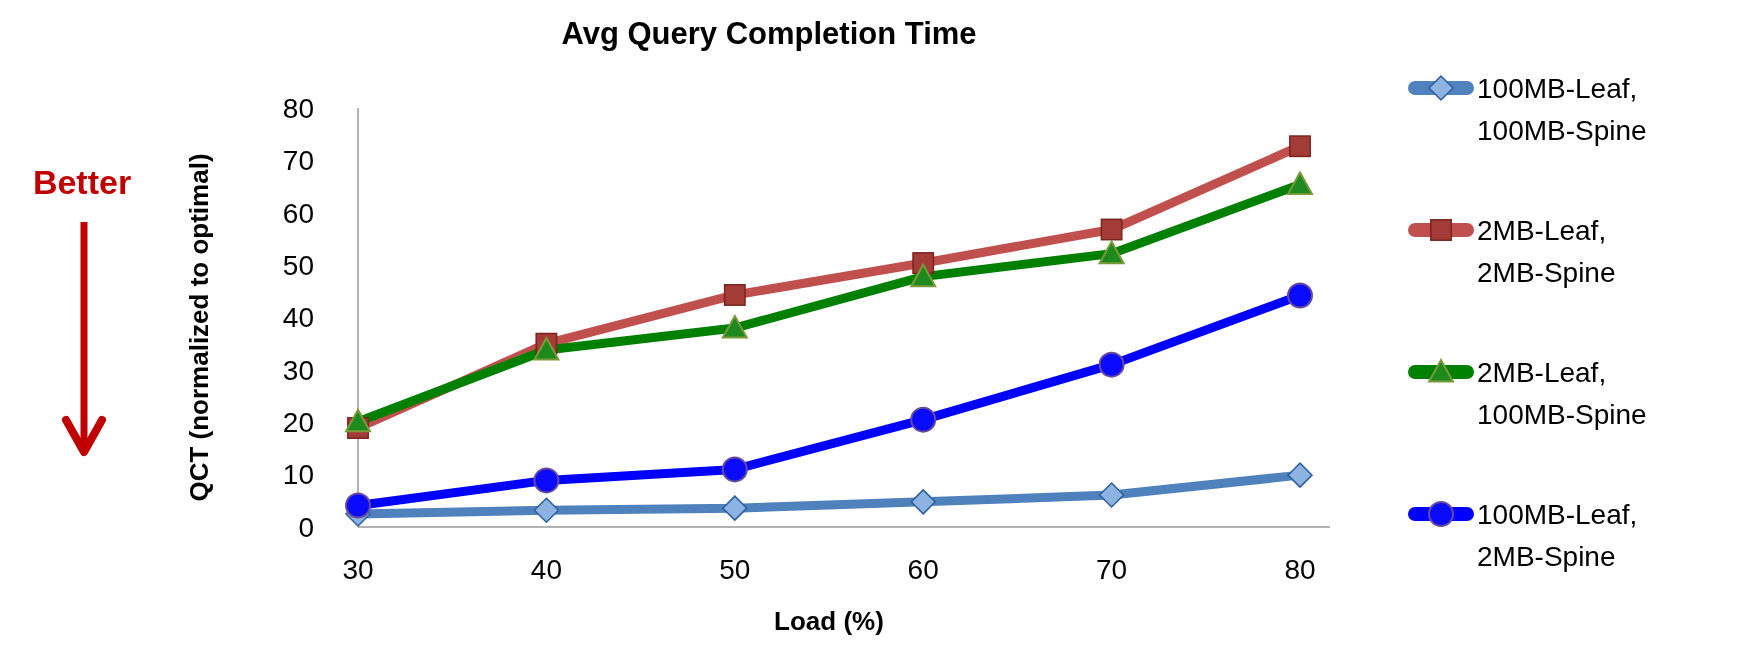 The image size is (1754, 649). I want to click on x-tick-label: 40, so click(546, 569).